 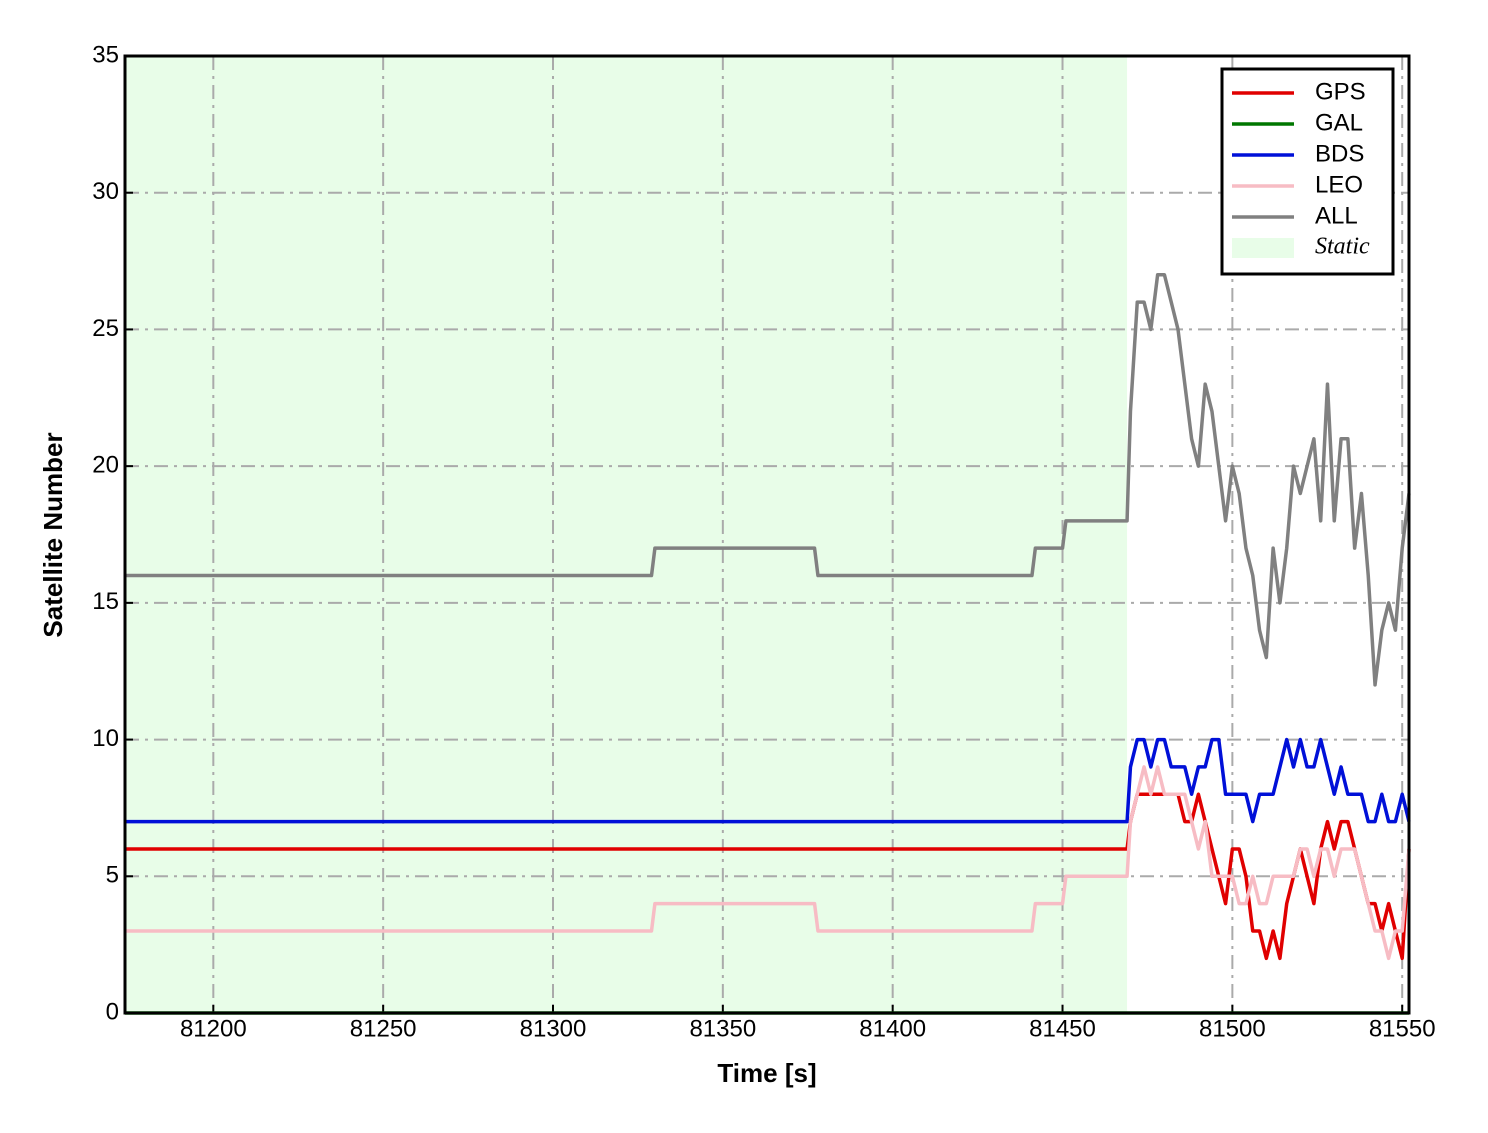 I want to click on legend-label: ALL, so click(x=1336, y=215).